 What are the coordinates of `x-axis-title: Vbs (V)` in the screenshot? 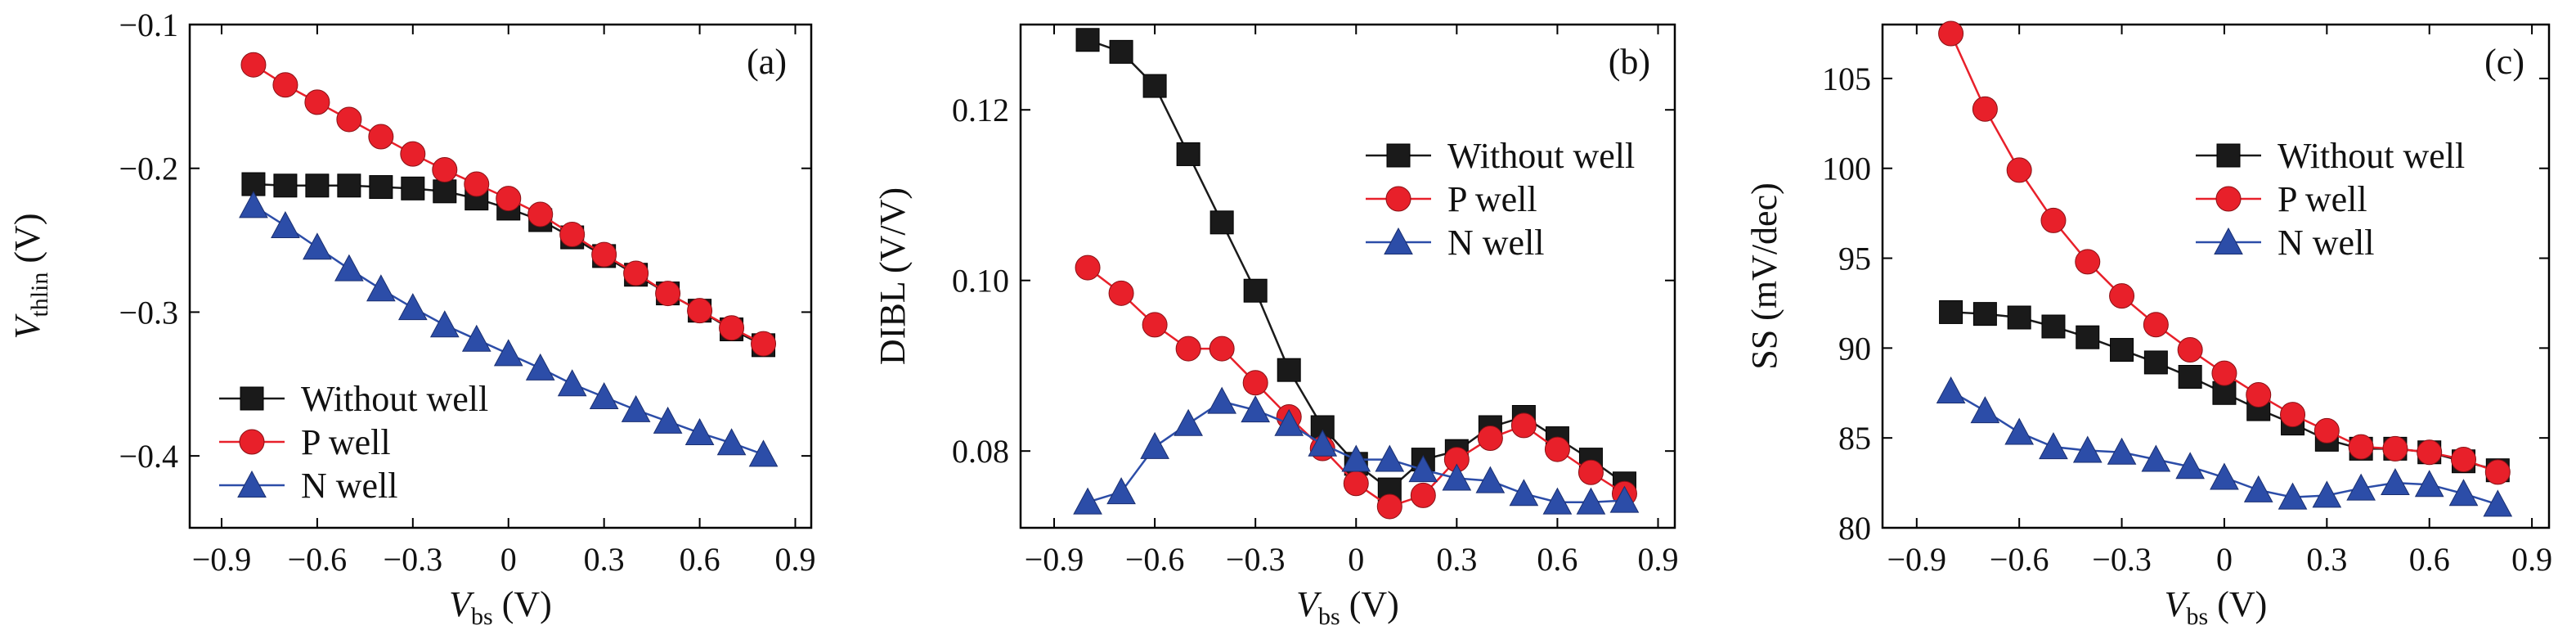 It's located at (2216, 607).